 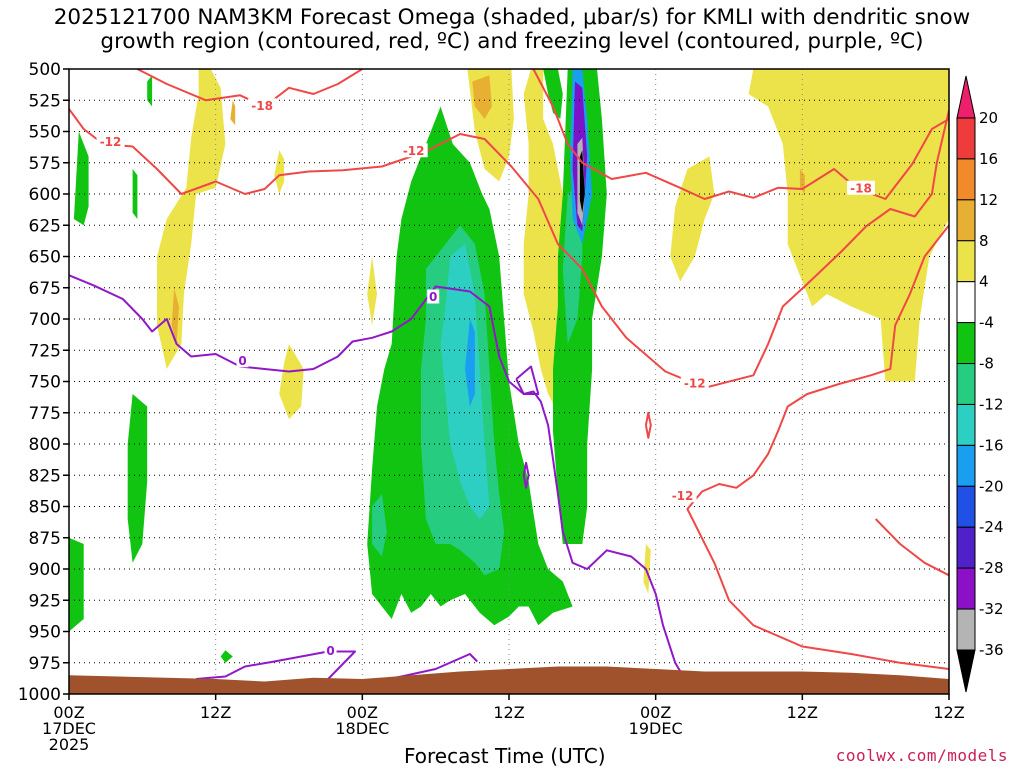 I want to click on shaded-region-blue, so click(x=470, y=363).